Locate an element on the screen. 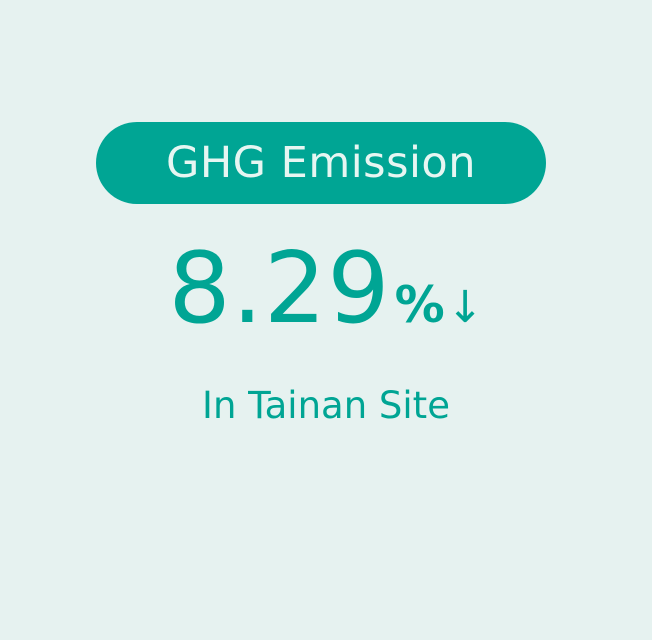  site-label: In Tainan Site is located at coordinates (326, 405).